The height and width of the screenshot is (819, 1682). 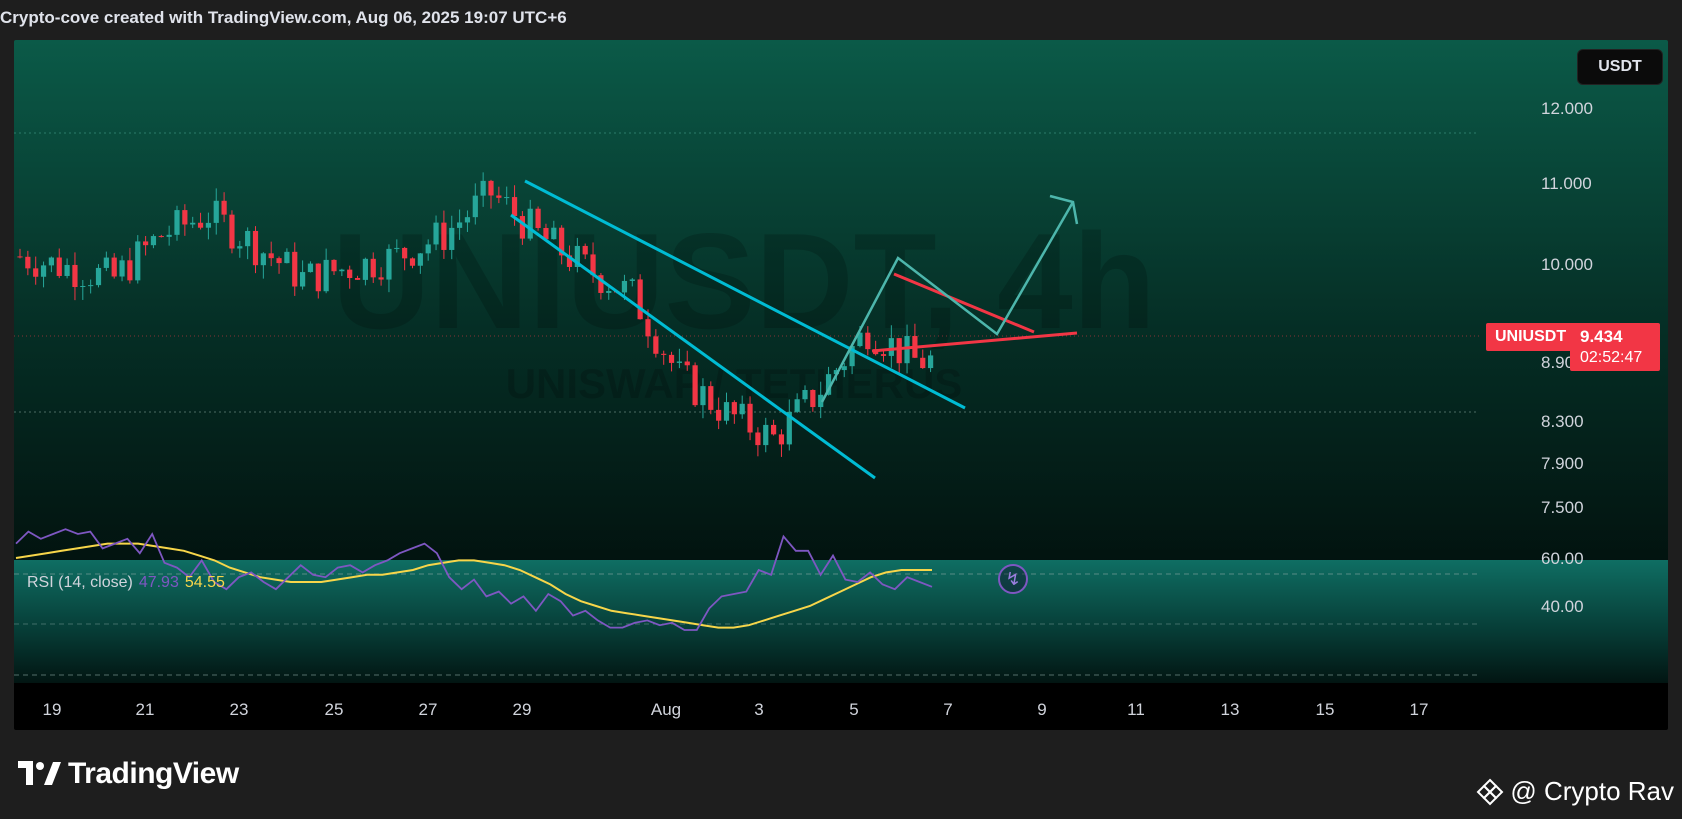 What do you see at coordinates (1562, 507) in the screenshot?
I see `price-tick: 7.500` at bounding box center [1562, 507].